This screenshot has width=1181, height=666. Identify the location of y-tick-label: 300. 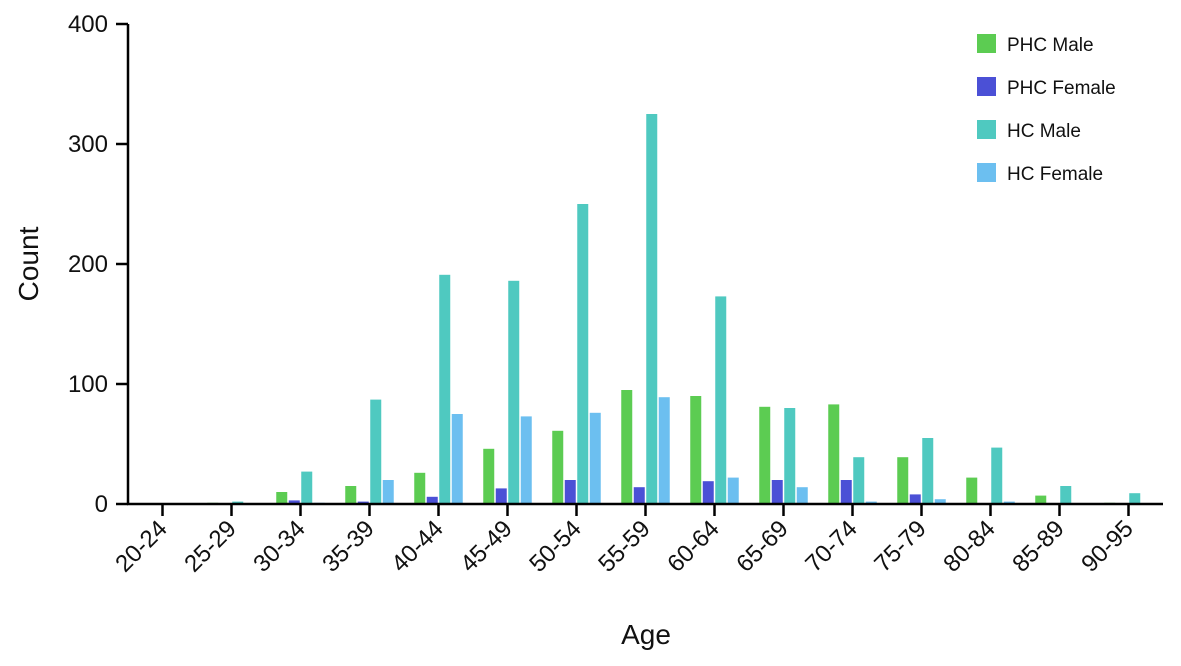
(88, 144).